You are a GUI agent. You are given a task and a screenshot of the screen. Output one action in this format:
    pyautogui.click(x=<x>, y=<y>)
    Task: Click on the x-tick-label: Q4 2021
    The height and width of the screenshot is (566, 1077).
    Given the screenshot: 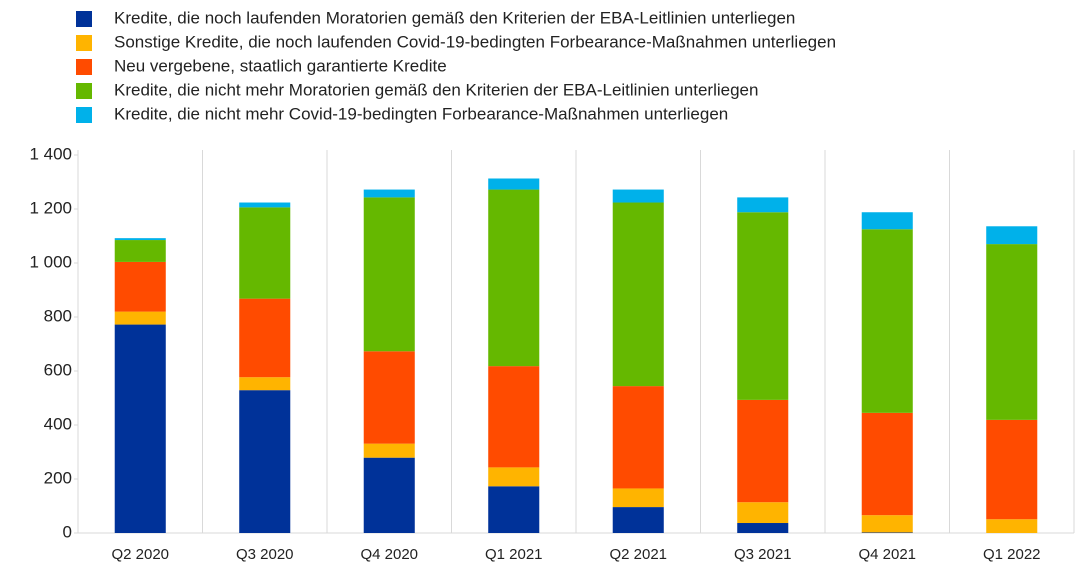 What is the action you would take?
    pyautogui.click(x=887, y=554)
    